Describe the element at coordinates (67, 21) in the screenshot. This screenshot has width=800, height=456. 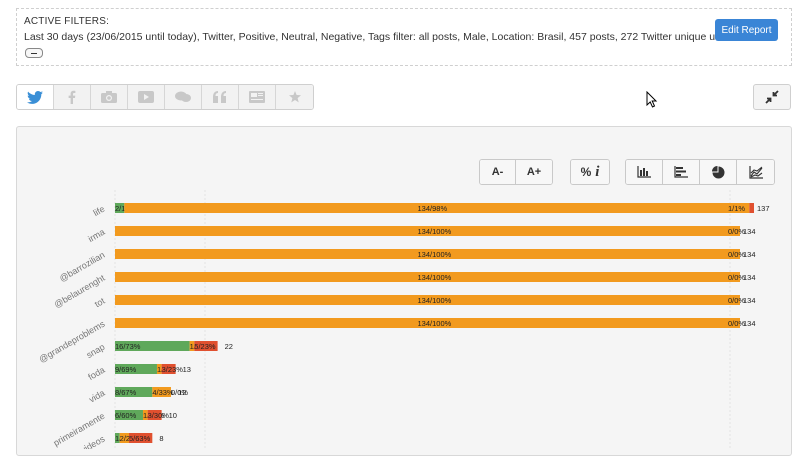
I see `active-filters-title: ACTIVE FILTERS:` at that location.